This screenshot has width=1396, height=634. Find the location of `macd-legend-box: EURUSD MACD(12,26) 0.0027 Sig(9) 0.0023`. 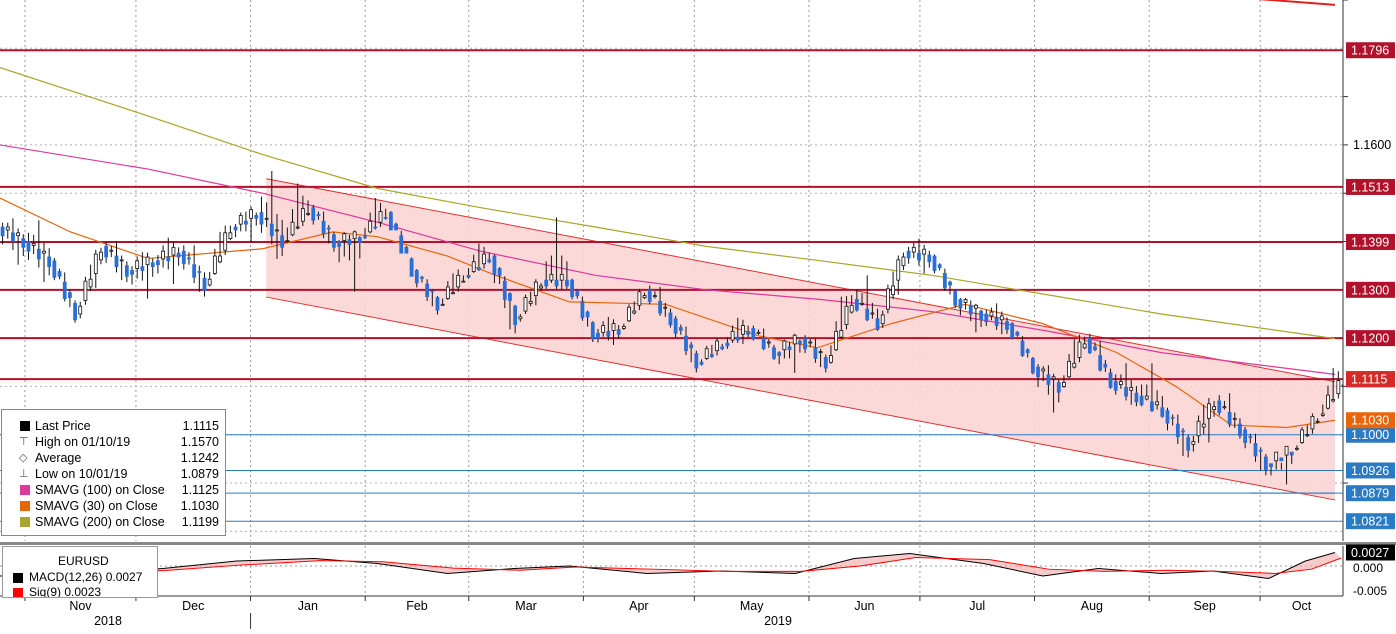

macd-legend-box: EURUSD MACD(12,26) 0.0027 Sig(9) 0.0023 is located at coordinates (80, 572).